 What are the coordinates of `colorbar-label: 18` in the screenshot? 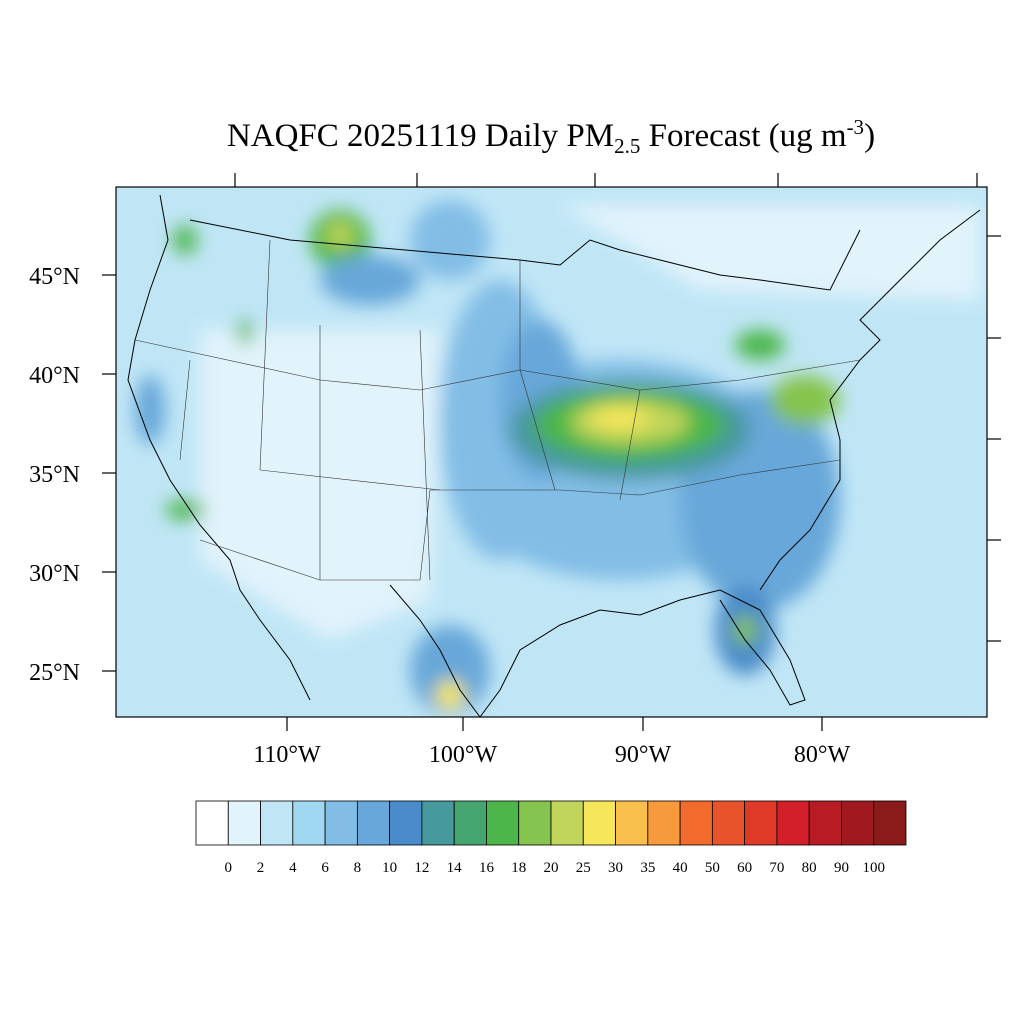 It's located at (518, 868).